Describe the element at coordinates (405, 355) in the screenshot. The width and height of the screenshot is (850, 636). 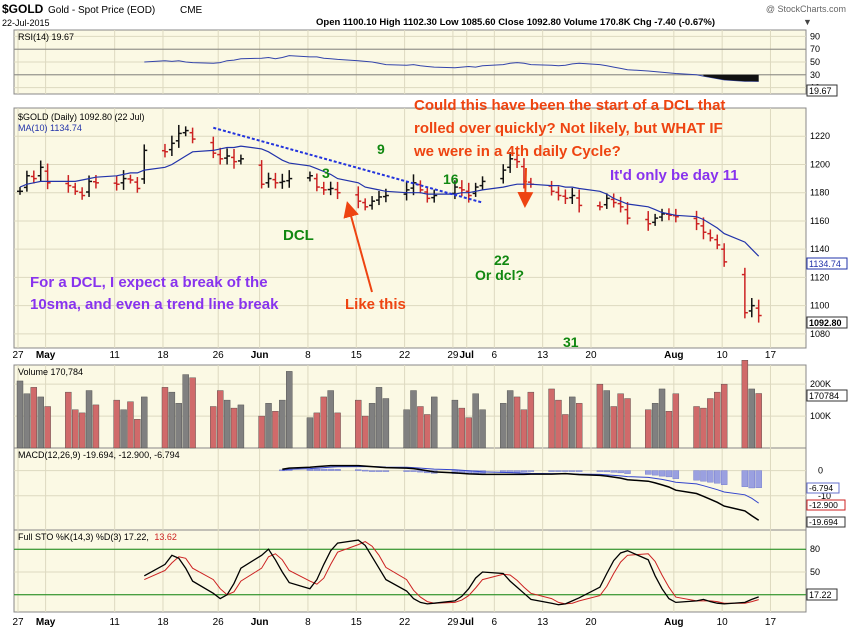
I see `x-tick-label-top-8: 22` at that location.